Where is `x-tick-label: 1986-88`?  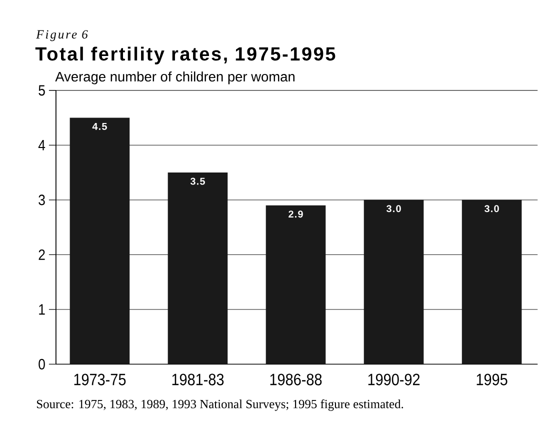
x-tick-label: 1986-88 is located at coordinates (296, 380).